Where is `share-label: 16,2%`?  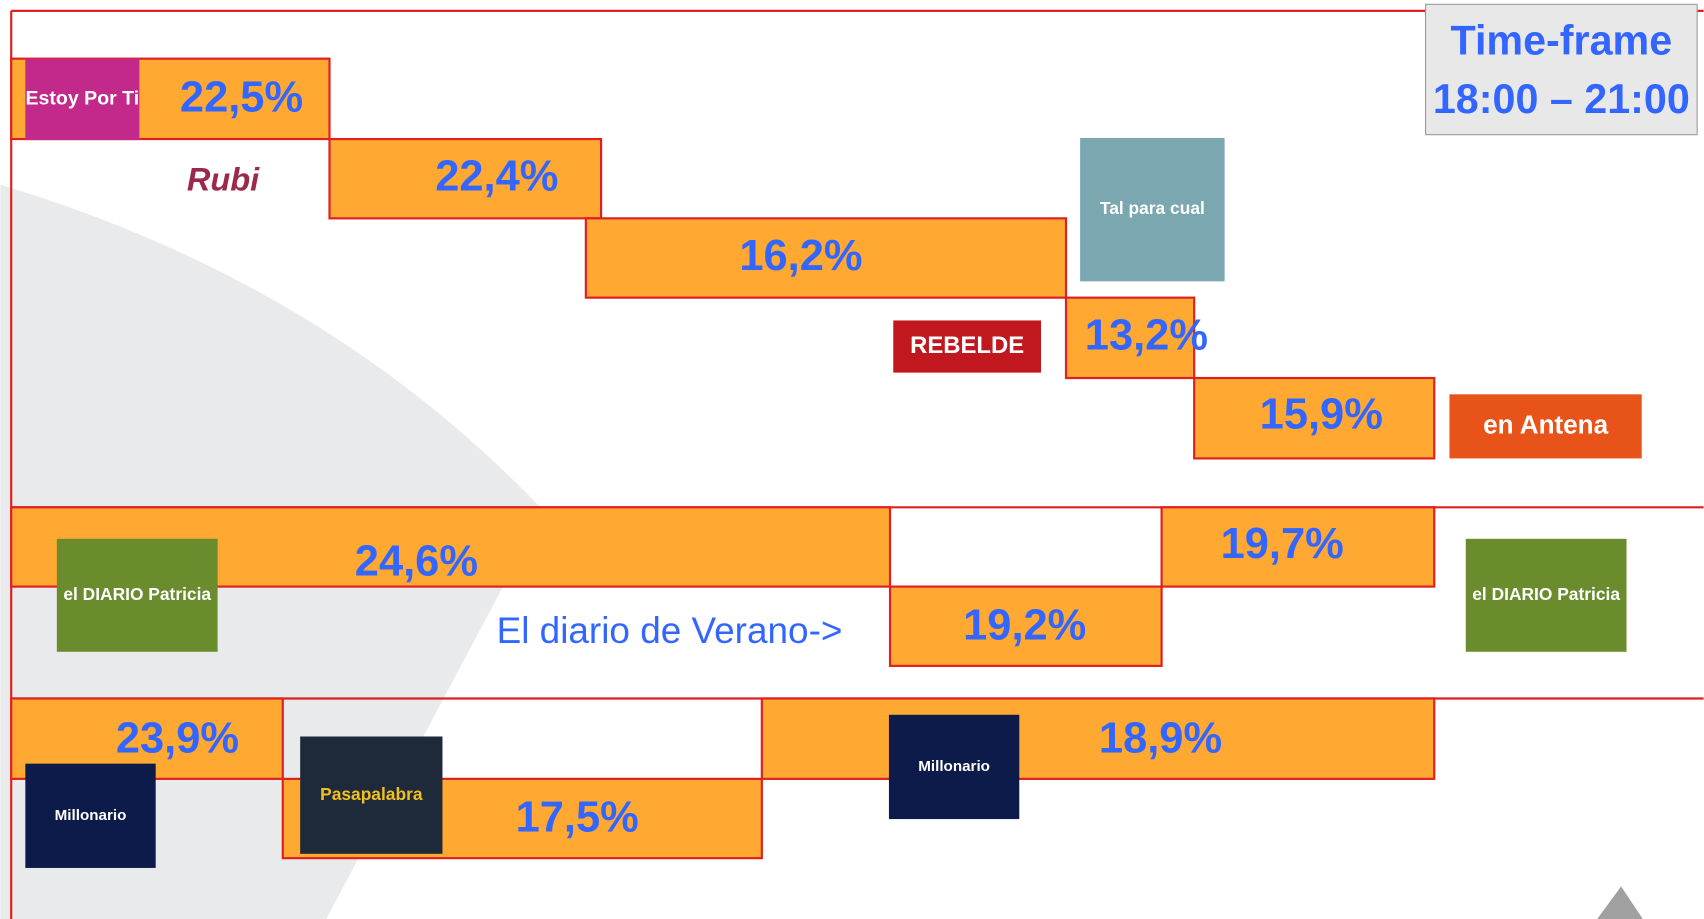 share-label: 16,2% is located at coordinates (800, 256).